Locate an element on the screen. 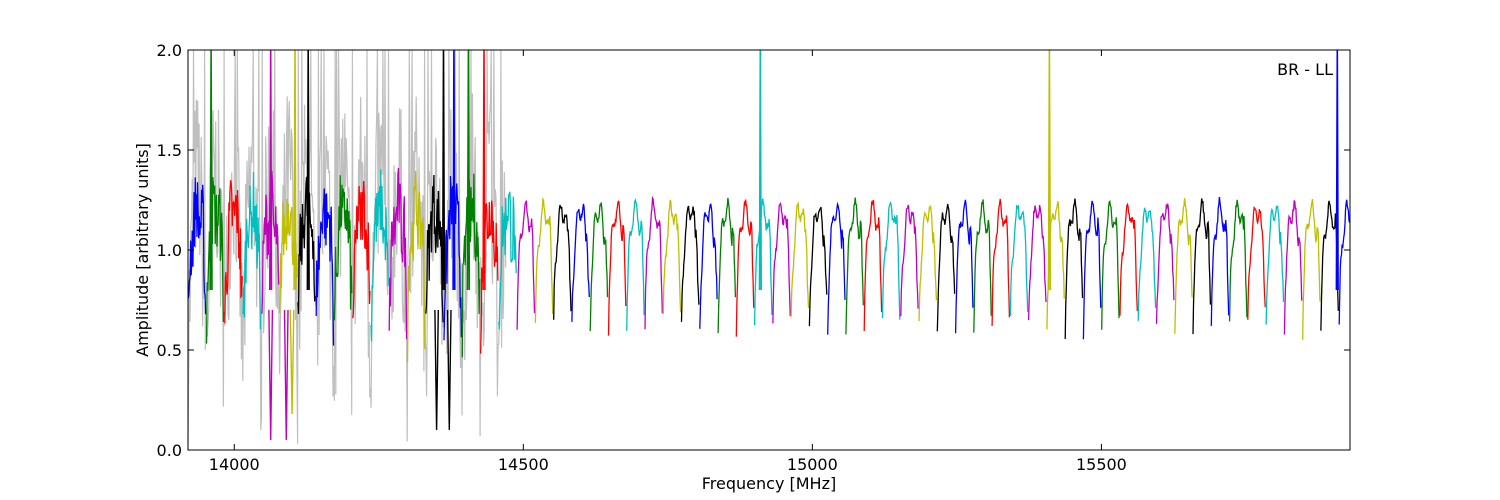 Image resolution: width=1500 pixels, height=500 pixels. channel-9-series is located at coordinates (343, 248).